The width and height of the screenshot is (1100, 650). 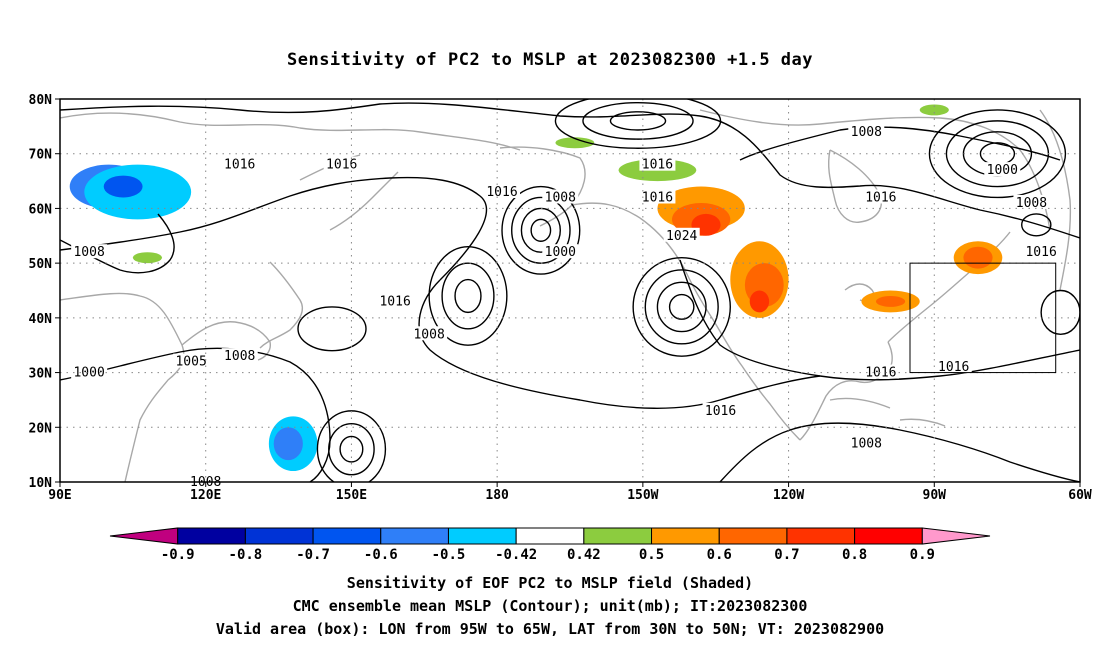 I want to click on coastline-alaska, so click(x=570, y=186).